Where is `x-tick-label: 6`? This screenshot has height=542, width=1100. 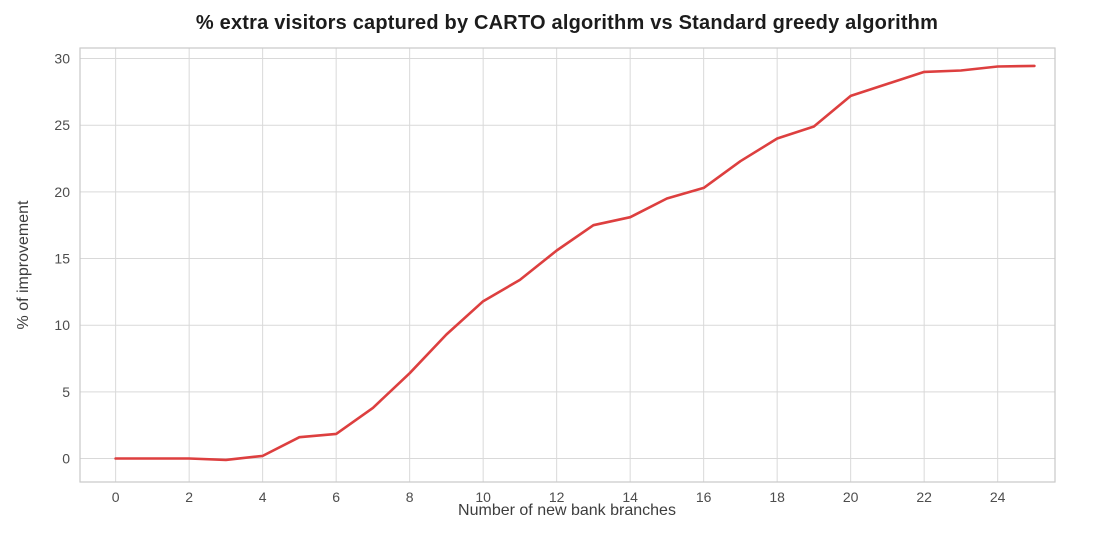 x-tick-label: 6 is located at coordinates (336, 497).